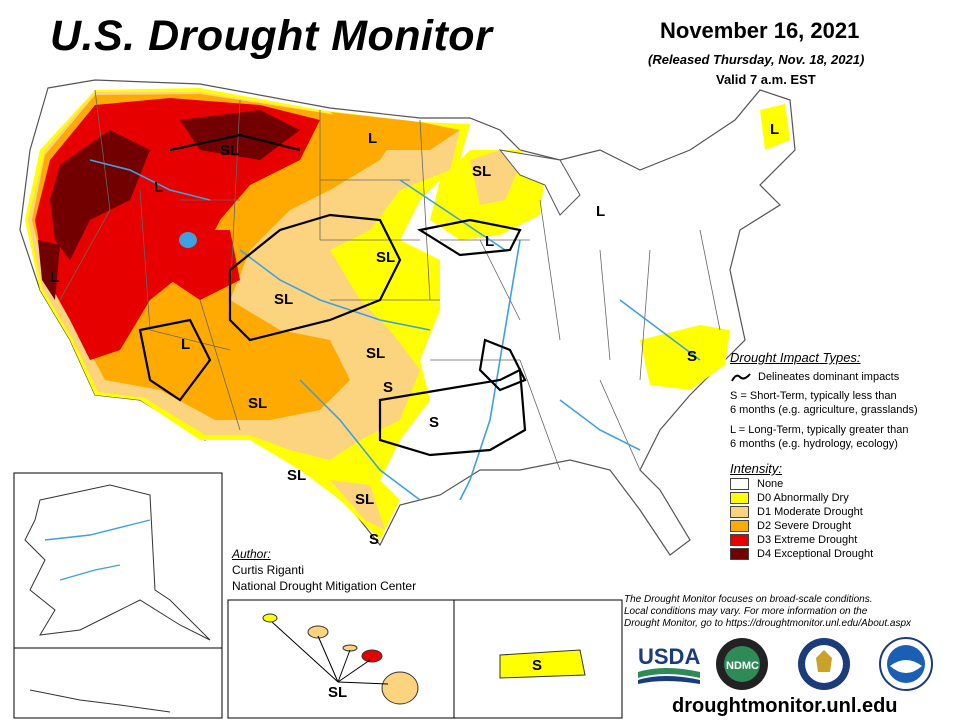 This screenshot has height=728, width=960. I want to click on intensity-legend-item: D3 Extreme Drought, so click(842, 540).